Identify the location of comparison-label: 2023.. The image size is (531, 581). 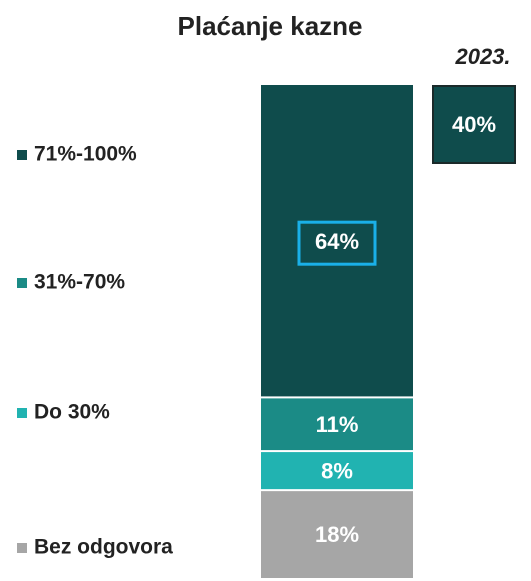
(482, 56).